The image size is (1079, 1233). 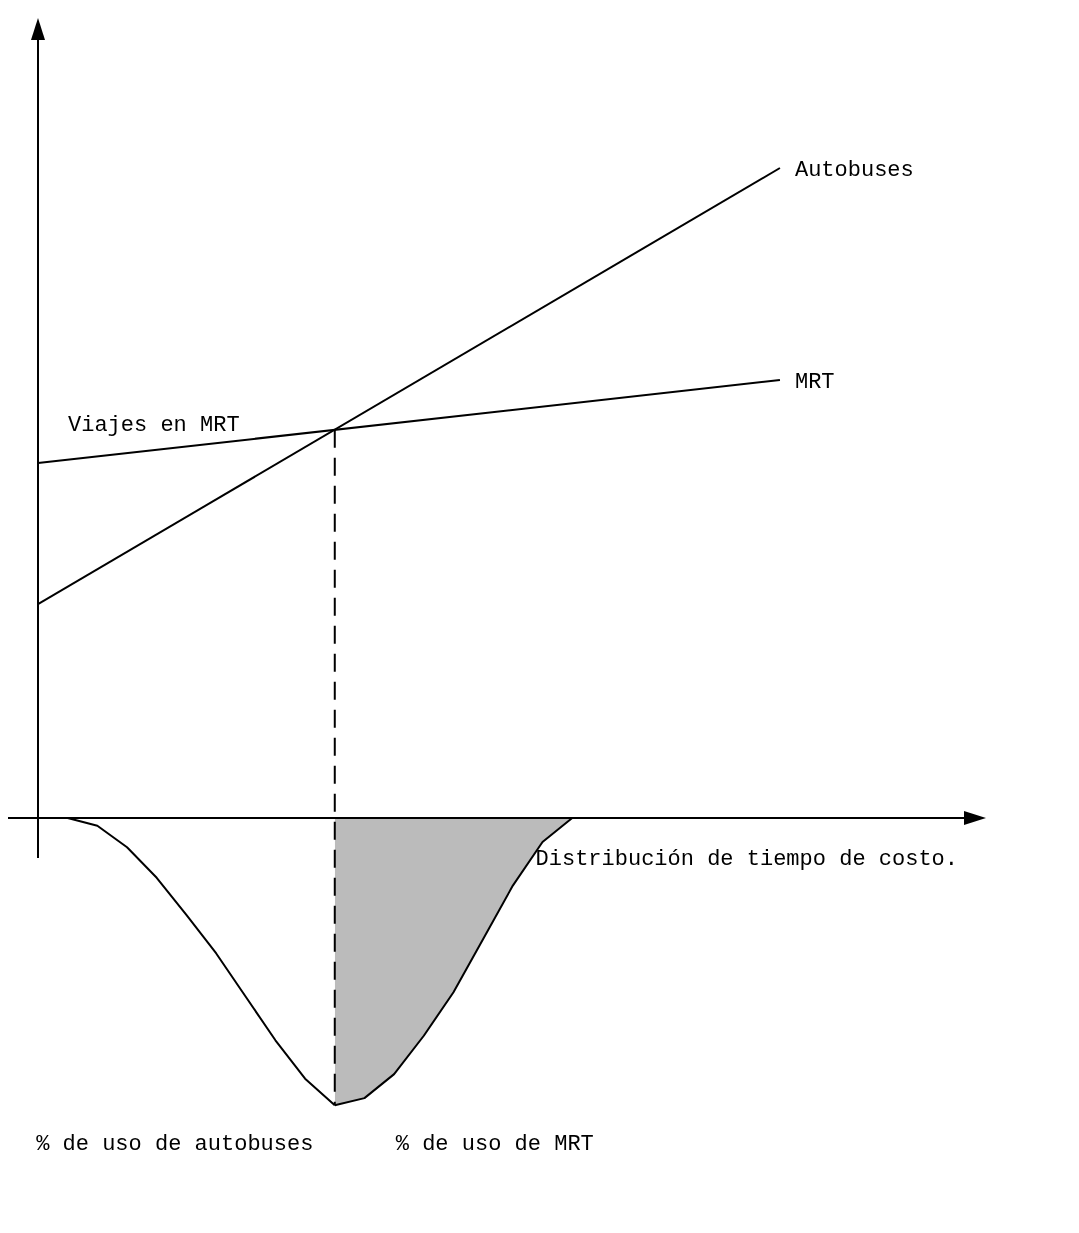 I want to click on annotation: Viajes en MRT, so click(x=154, y=426).